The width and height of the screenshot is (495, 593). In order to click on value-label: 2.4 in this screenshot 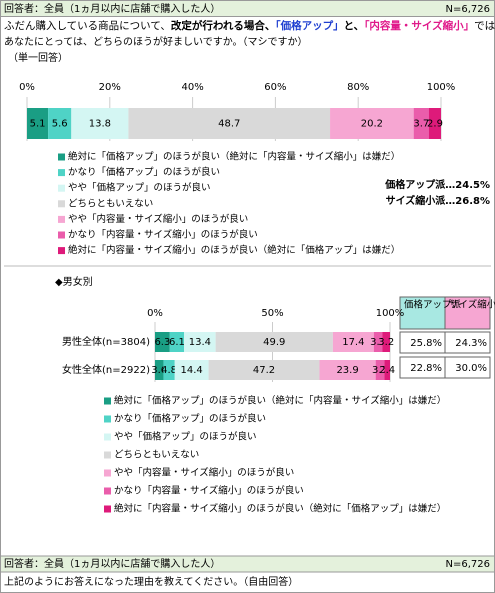, I will do `click(387, 370)`.